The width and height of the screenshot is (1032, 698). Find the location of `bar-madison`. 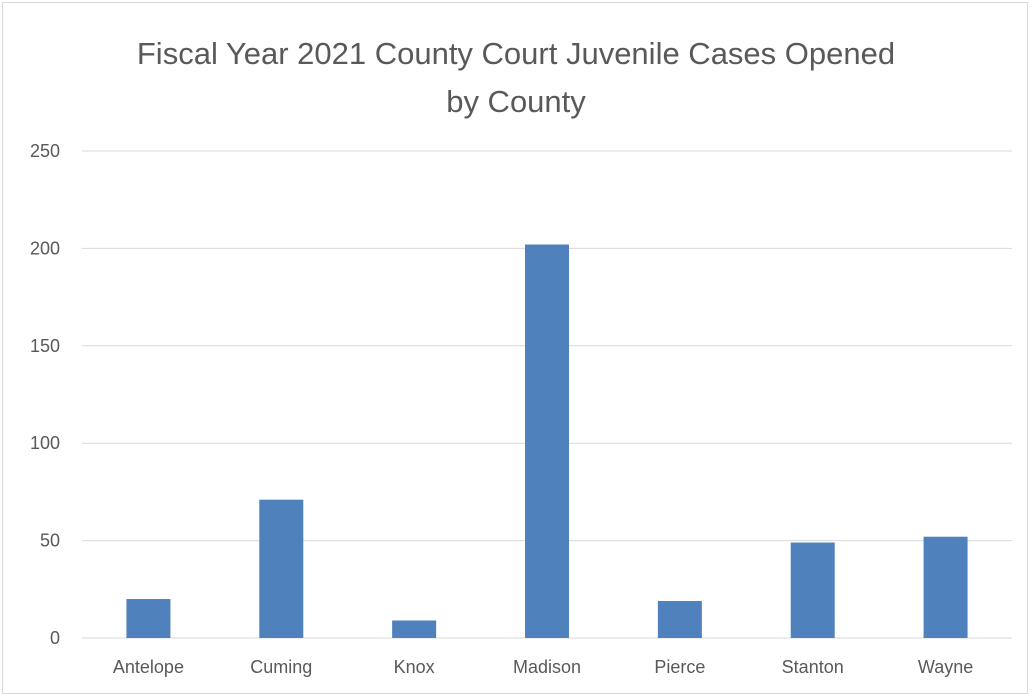

bar-madison is located at coordinates (547, 441).